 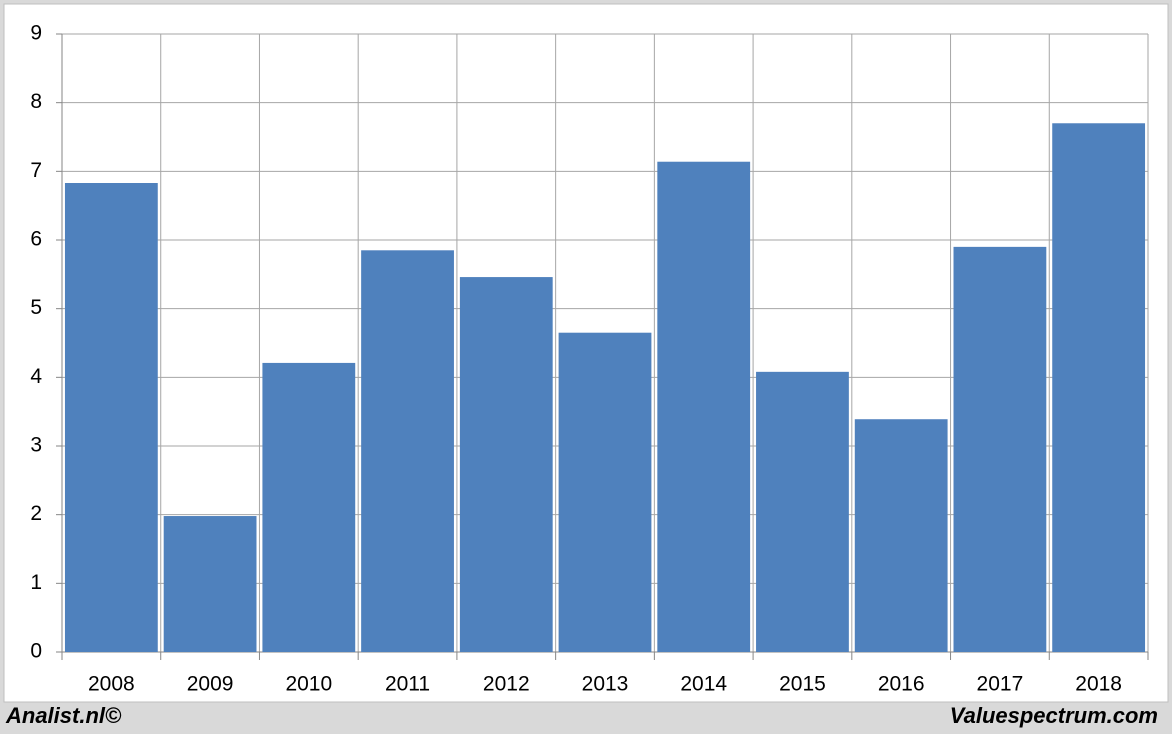 I want to click on y-tick-label: 3, so click(x=36, y=445).